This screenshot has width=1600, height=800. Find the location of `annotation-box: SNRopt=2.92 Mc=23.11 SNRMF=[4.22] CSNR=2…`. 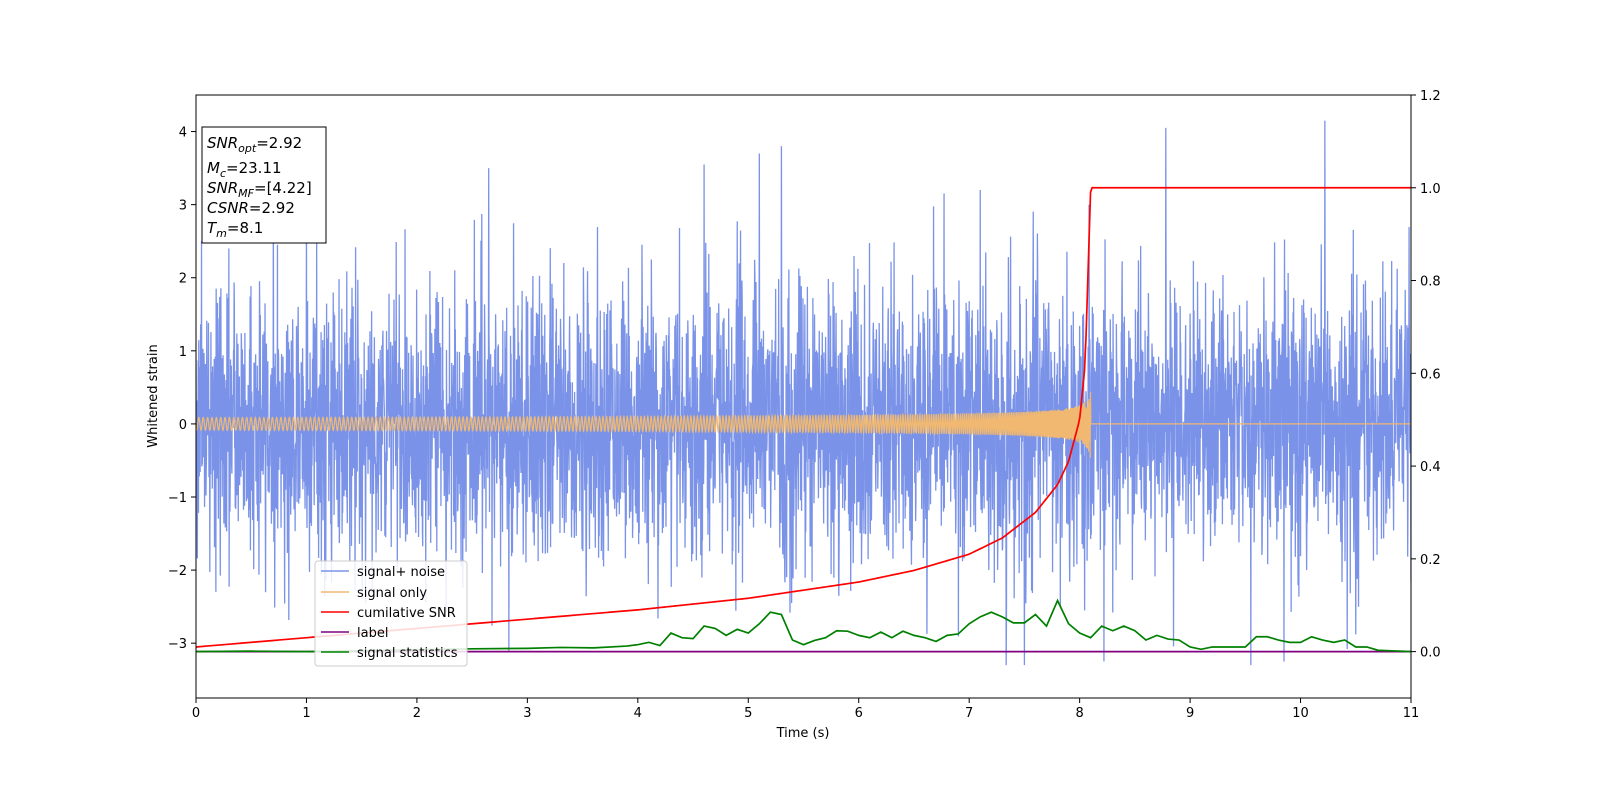

annotation-box: SNRopt=2.92 Mc=23.11 SNRMF=[4.22] CSNR=2… is located at coordinates (264, 185).